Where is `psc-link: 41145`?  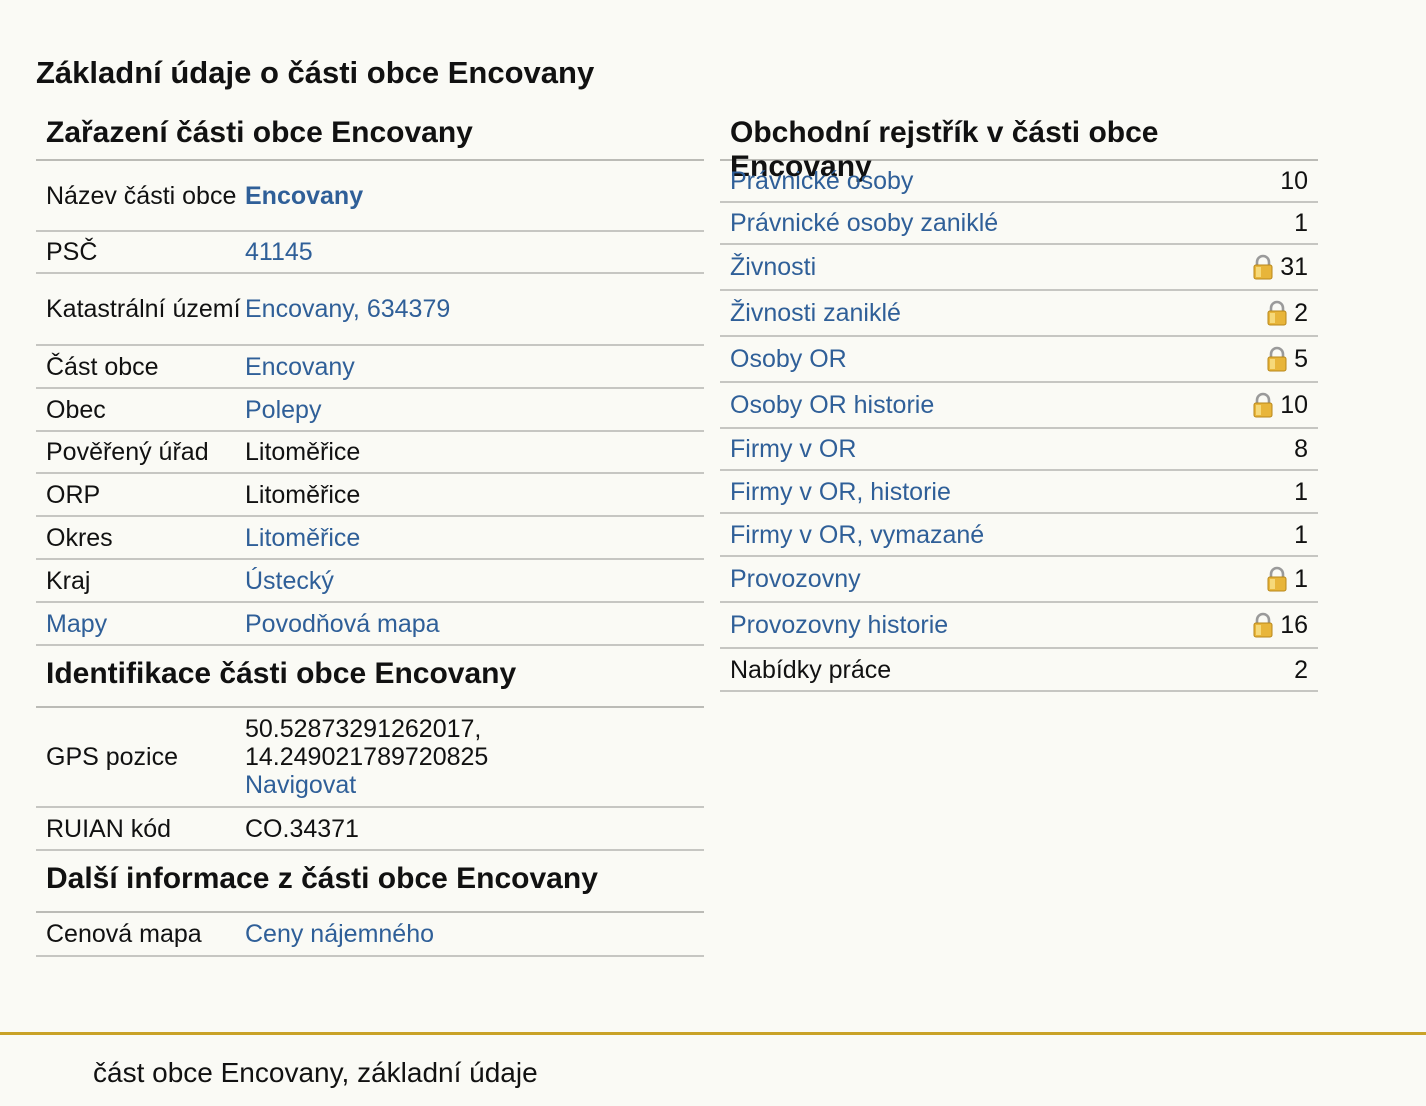
psc-link: 41145 is located at coordinates (279, 252).